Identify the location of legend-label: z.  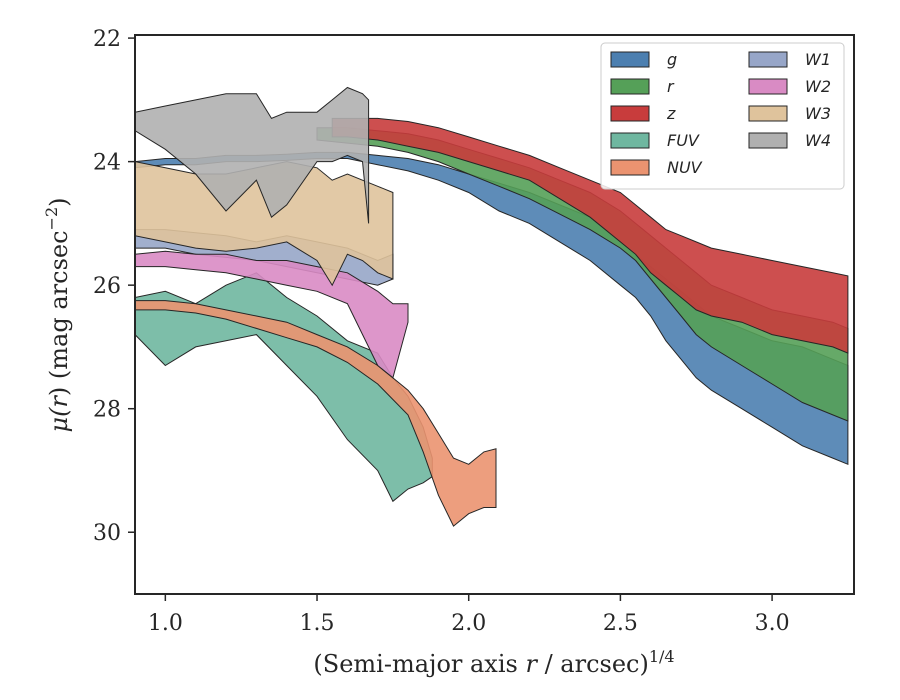
(671, 113).